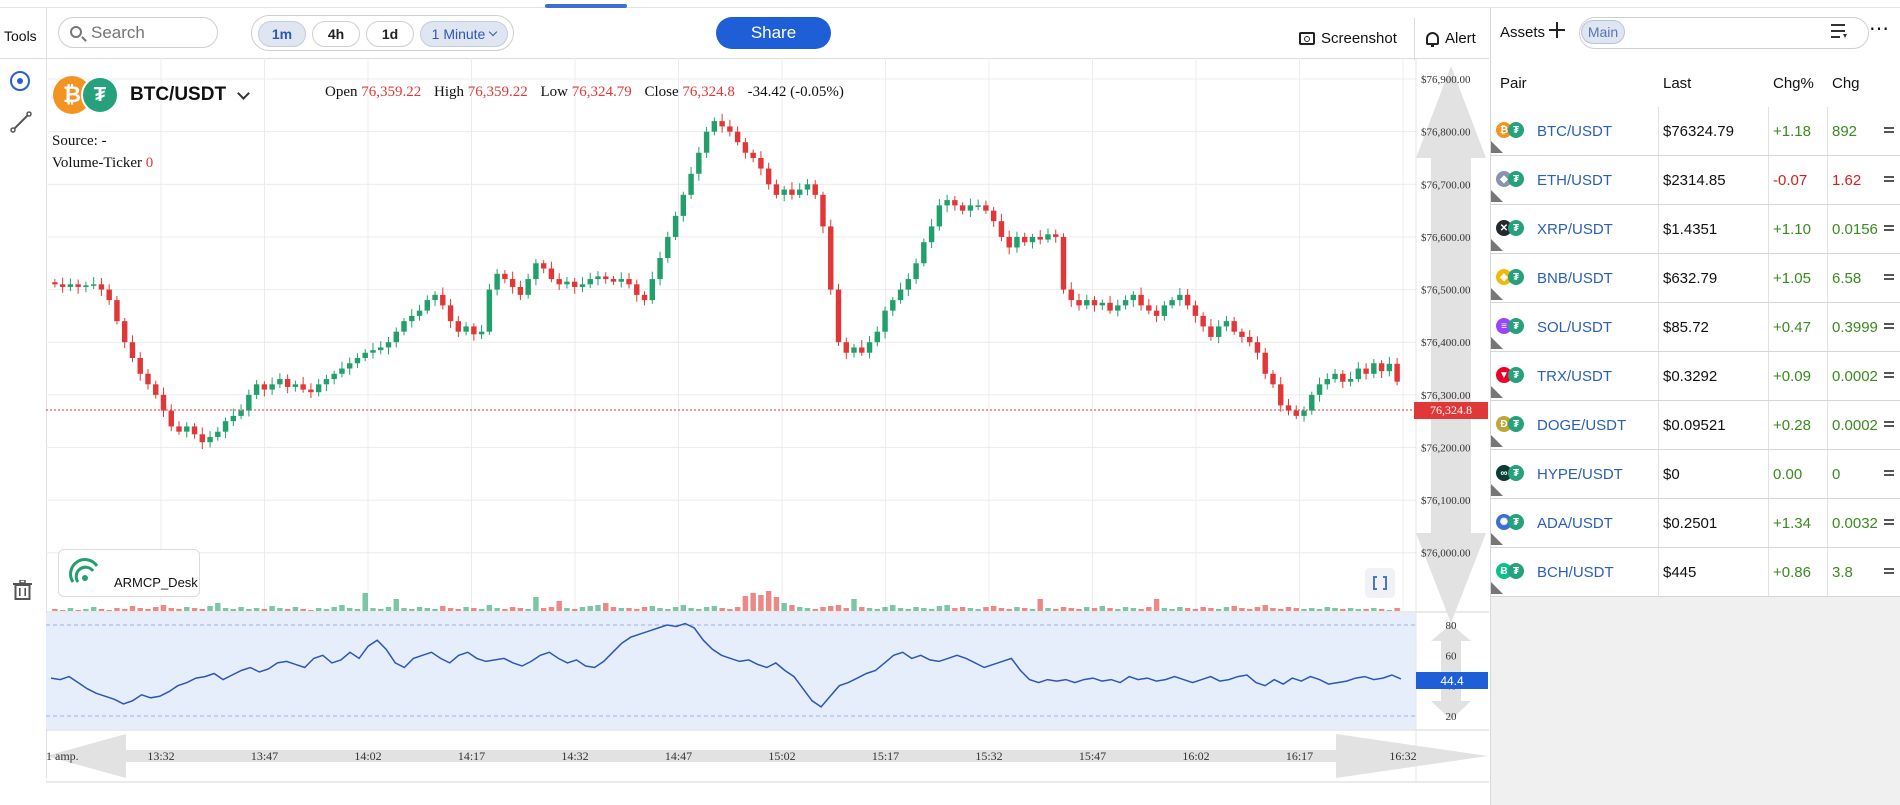 Image resolution: width=1900 pixels, height=805 pixels. Describe the element at coordinates (1690, 278) in the screenshot. I see `asset-last-price: $632.79` at that location.